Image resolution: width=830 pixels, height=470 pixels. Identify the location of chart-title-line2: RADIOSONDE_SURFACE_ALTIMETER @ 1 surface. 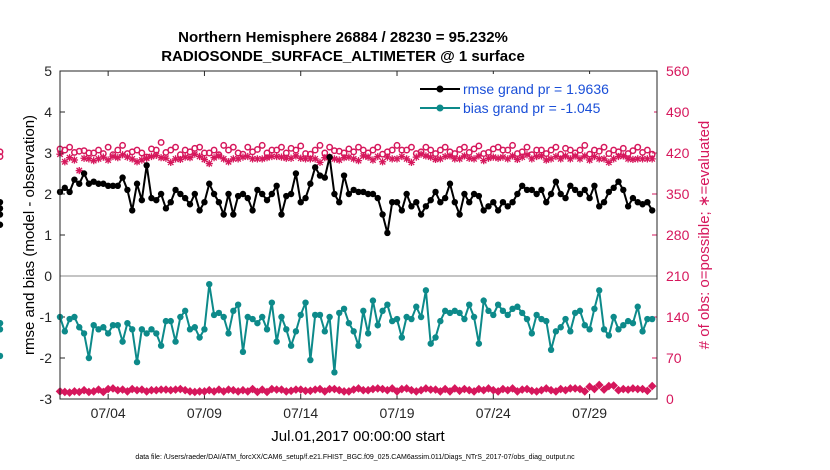
(343, 56).